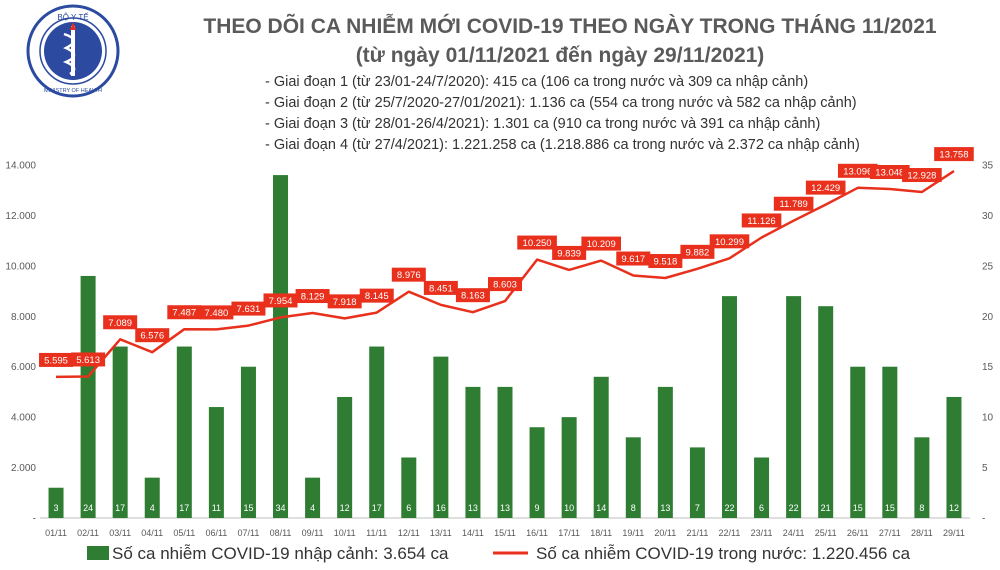  I want to click on line-value-label: 7.918, so click(345, 302).